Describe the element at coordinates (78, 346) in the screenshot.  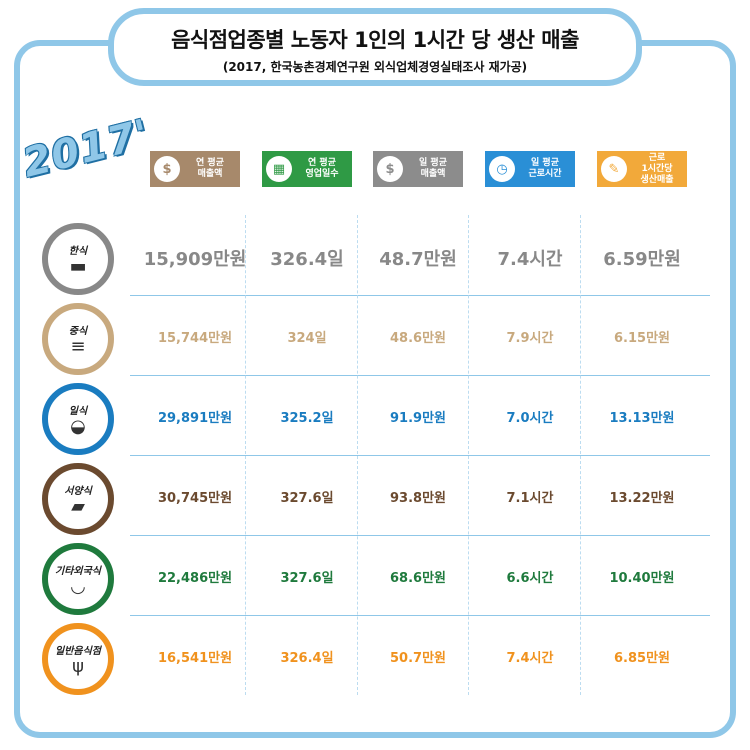
I see `dumpling-icon: ≡` at that location.